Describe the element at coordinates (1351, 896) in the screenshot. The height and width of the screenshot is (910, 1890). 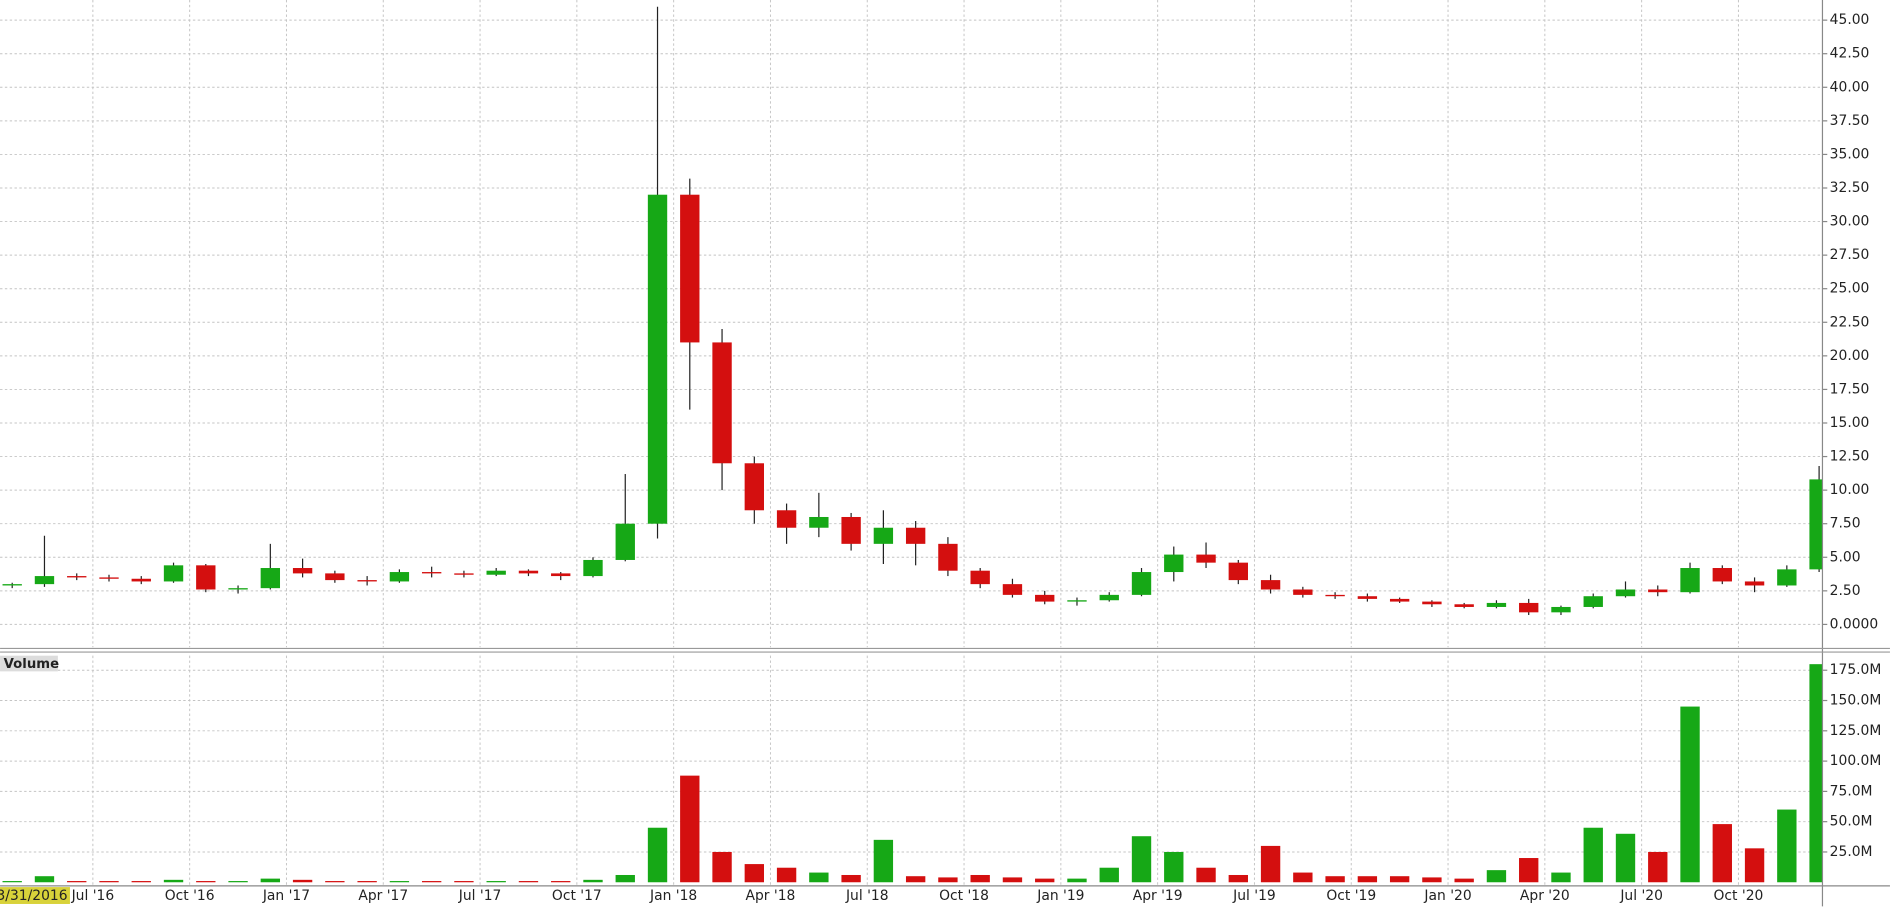
I see `x-tick-label: Oct '19` at that location.